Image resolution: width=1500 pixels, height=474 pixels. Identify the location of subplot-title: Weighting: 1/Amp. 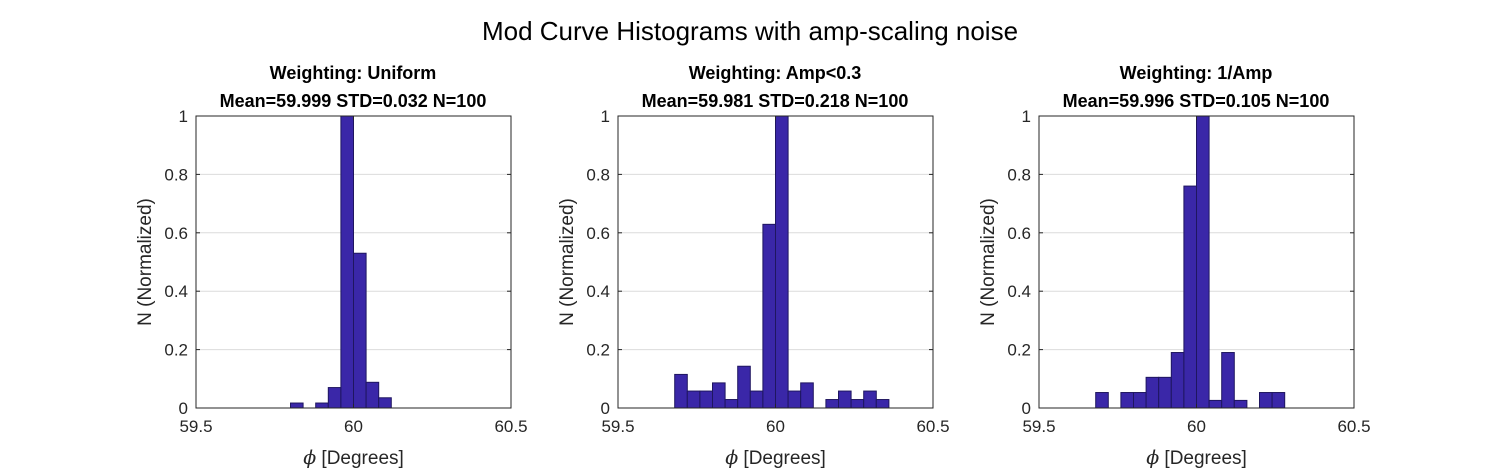
(1196, 73).